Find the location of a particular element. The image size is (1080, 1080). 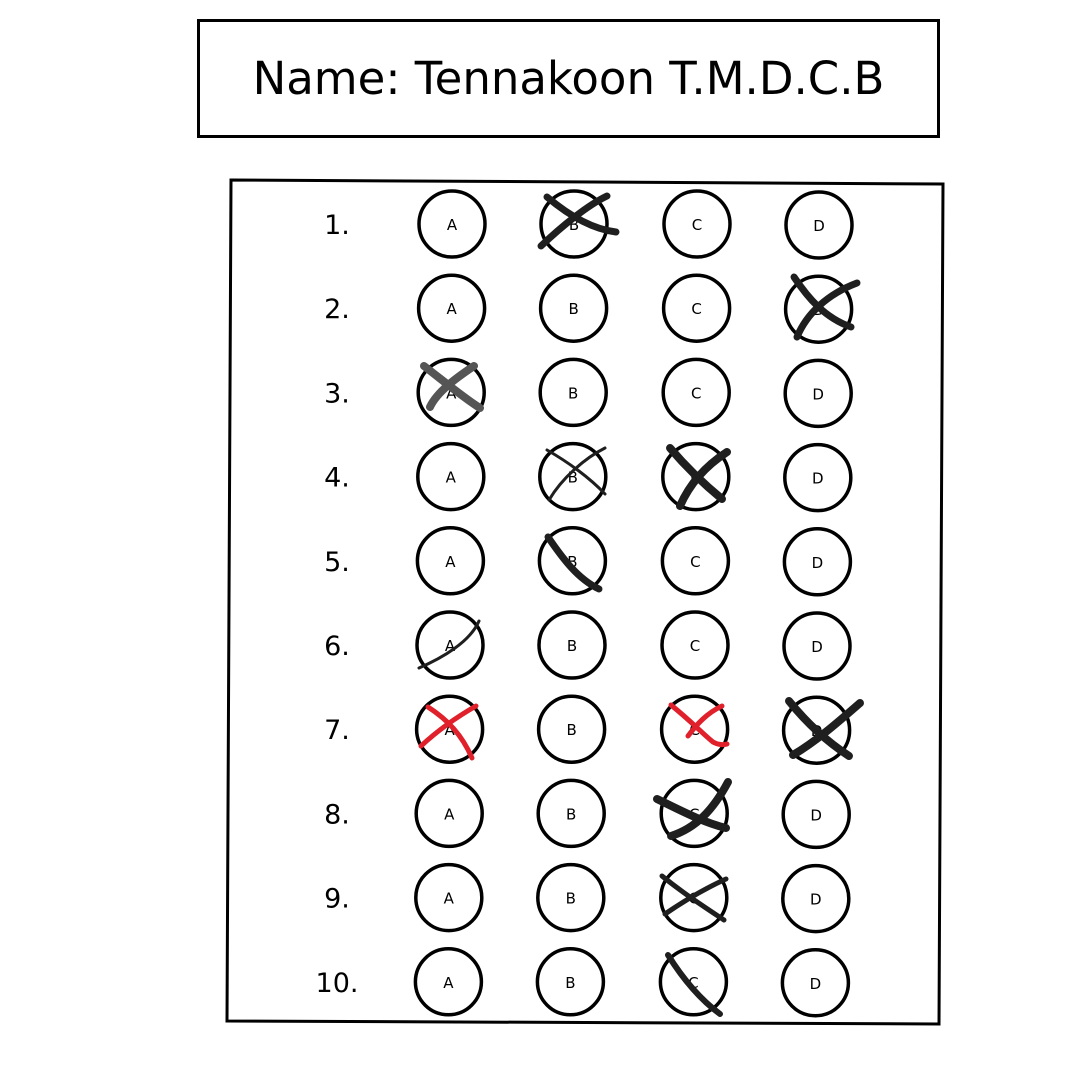

question-row: 7. A B C D is located at coordinates (594, 729).